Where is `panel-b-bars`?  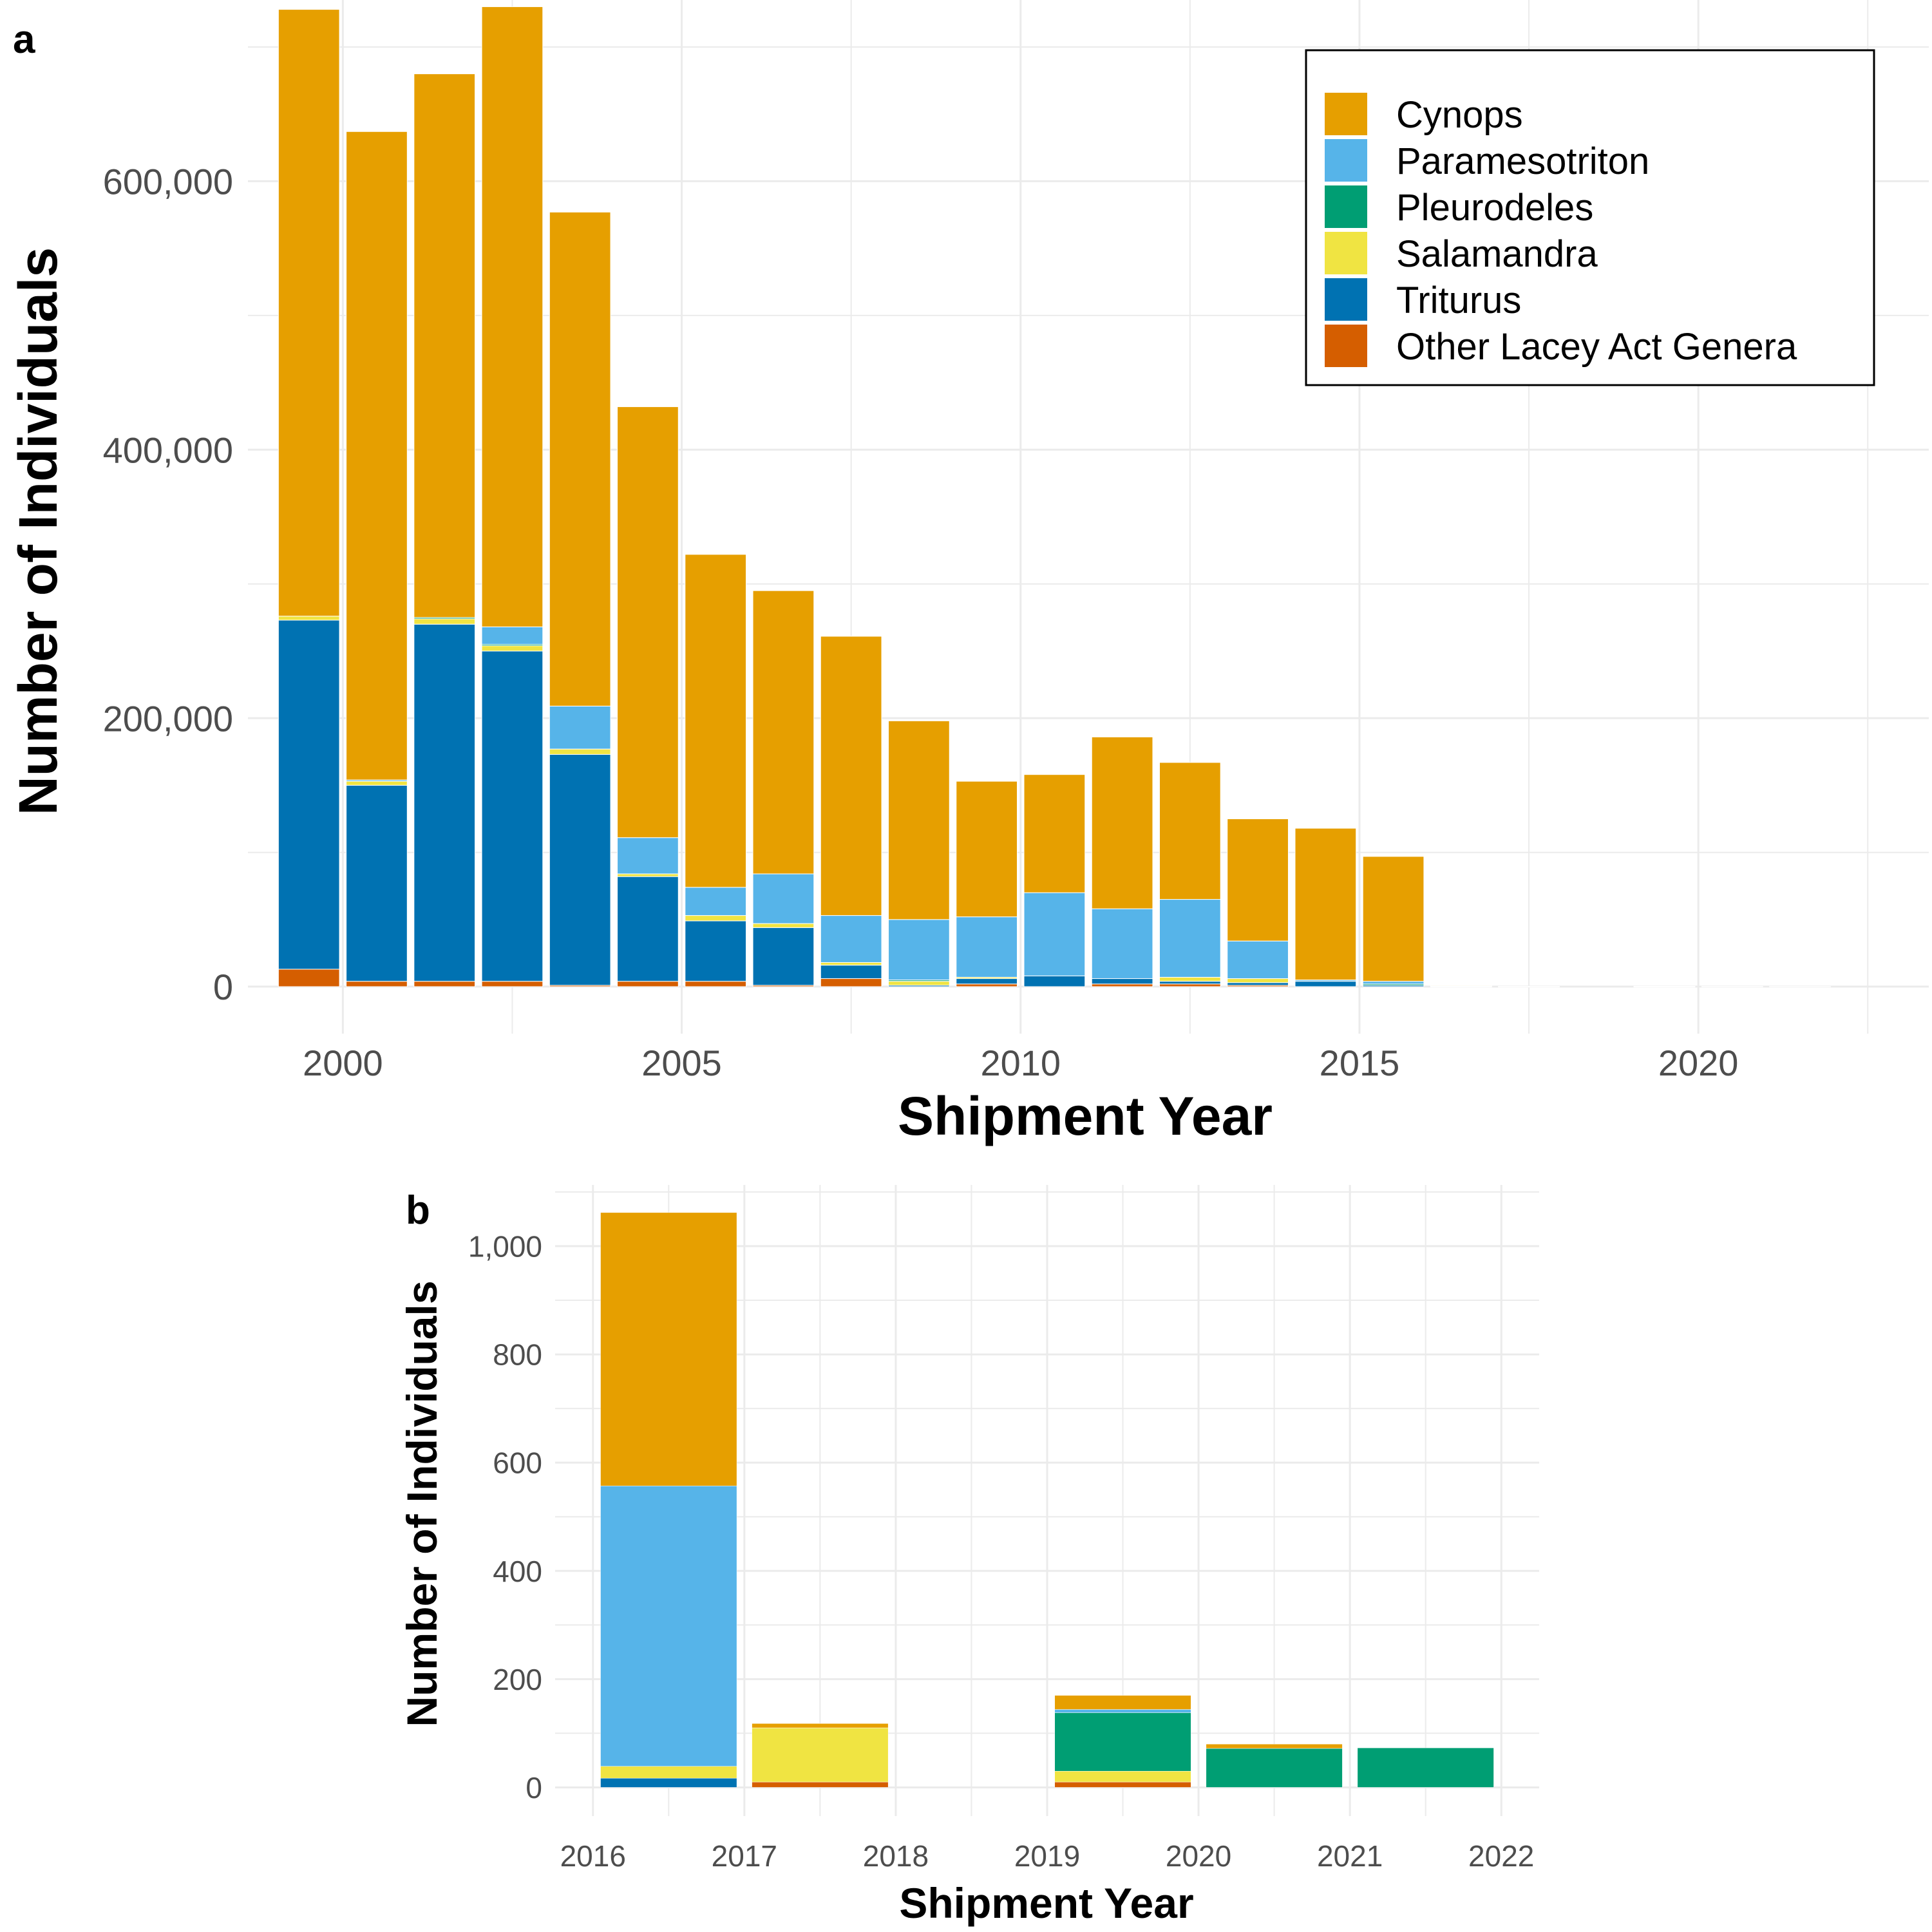 panel-b-bars is located at coordinates (1047, 1500).